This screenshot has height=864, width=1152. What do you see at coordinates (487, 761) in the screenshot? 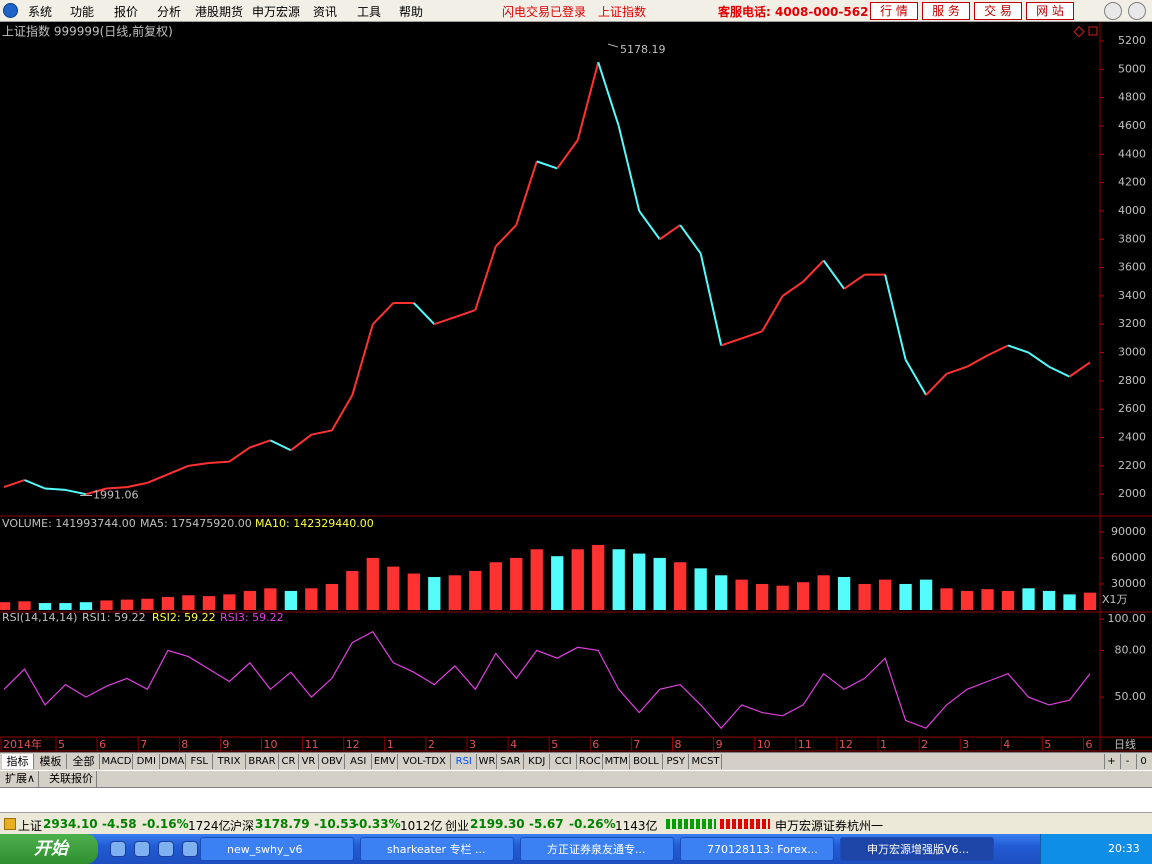
I see `indicator-tab: WR` at bounding box center [487, 761].